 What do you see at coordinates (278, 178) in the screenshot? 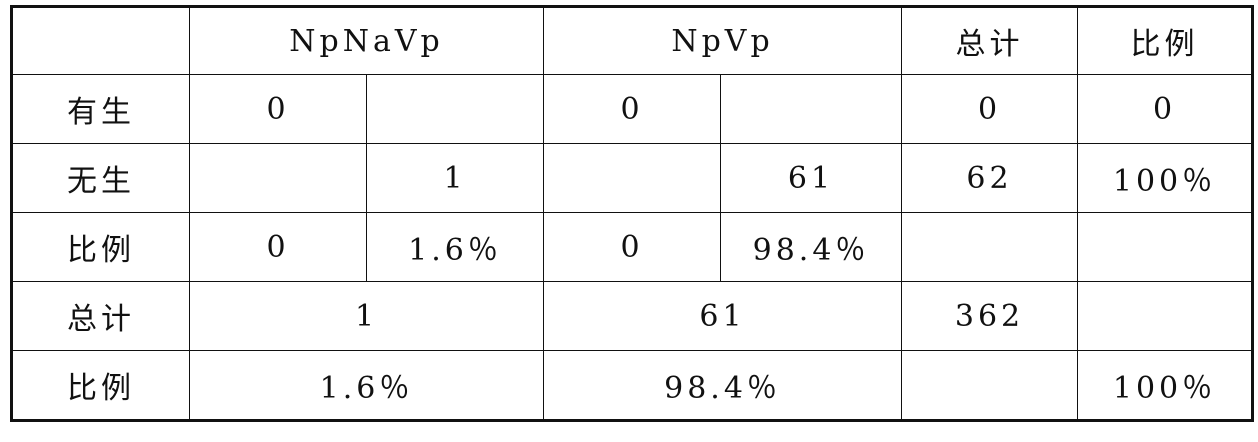
I see `cell-npnavp-a` at bounding box center [278, 178].